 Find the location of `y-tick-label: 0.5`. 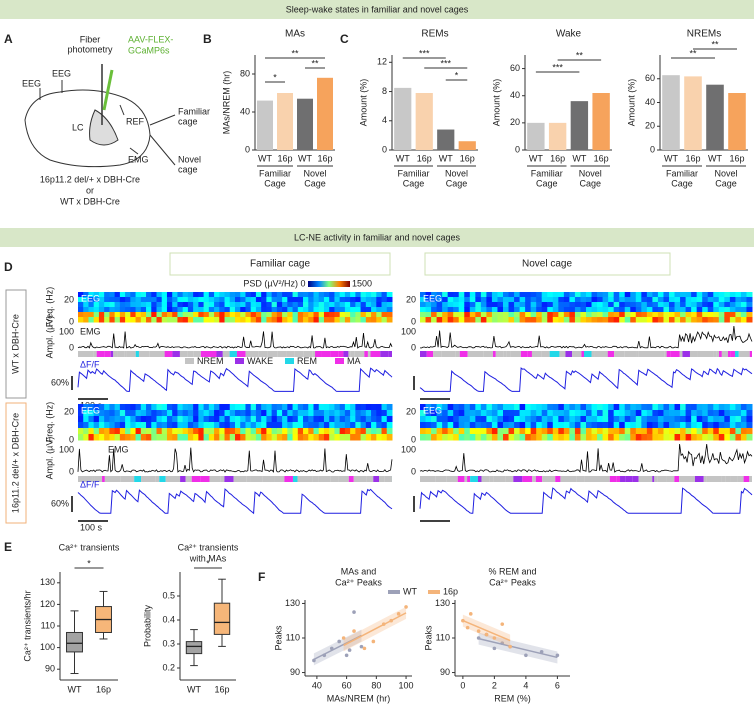

y-tick-label: 0.5 is located at coordinates (168, 595).